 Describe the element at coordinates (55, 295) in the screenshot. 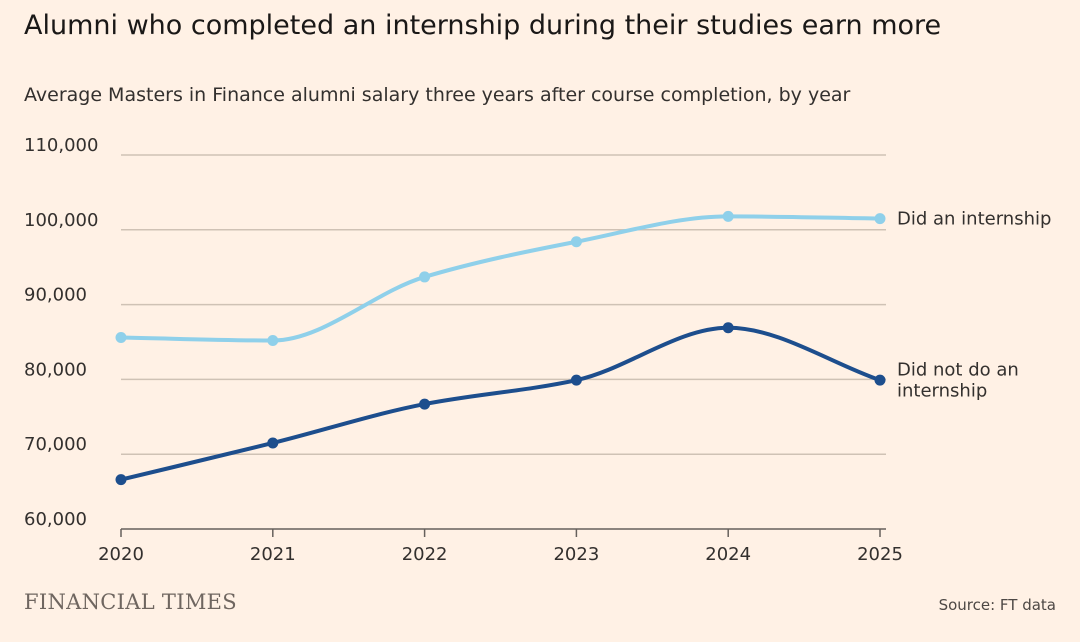

I see `y-tick-label: 90,000` at that location.